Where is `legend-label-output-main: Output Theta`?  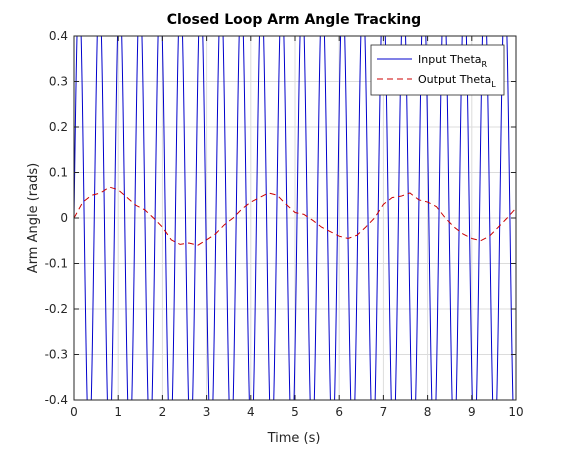
legend-label-output-main: Output Theta is located at coordinates (454, 79).